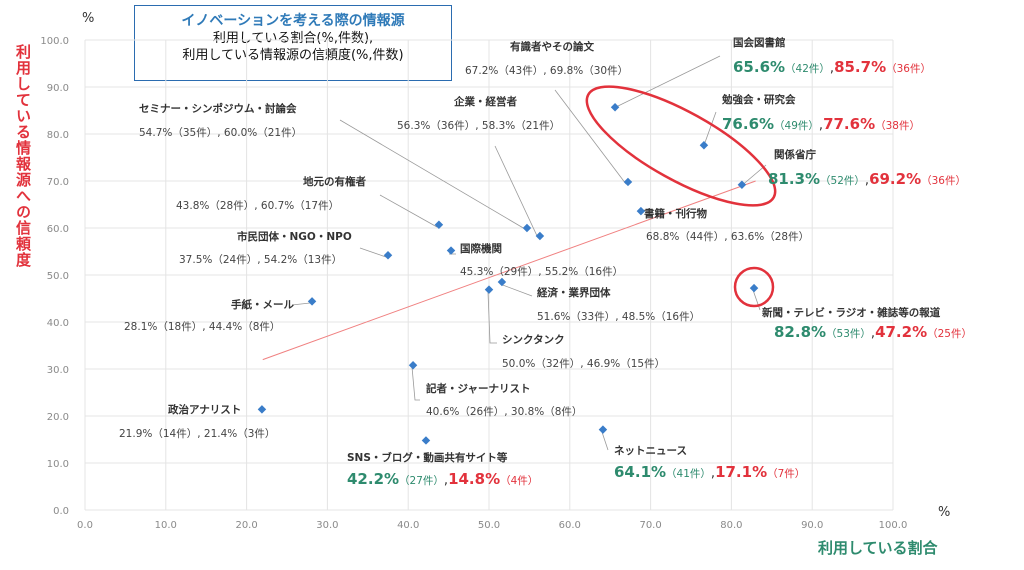 The image size is (1024, 570). What do you see at coordinates (408, 525) in the screenshot?
I see `x-tick-label: 40.0` at bounding box center [408, 525].